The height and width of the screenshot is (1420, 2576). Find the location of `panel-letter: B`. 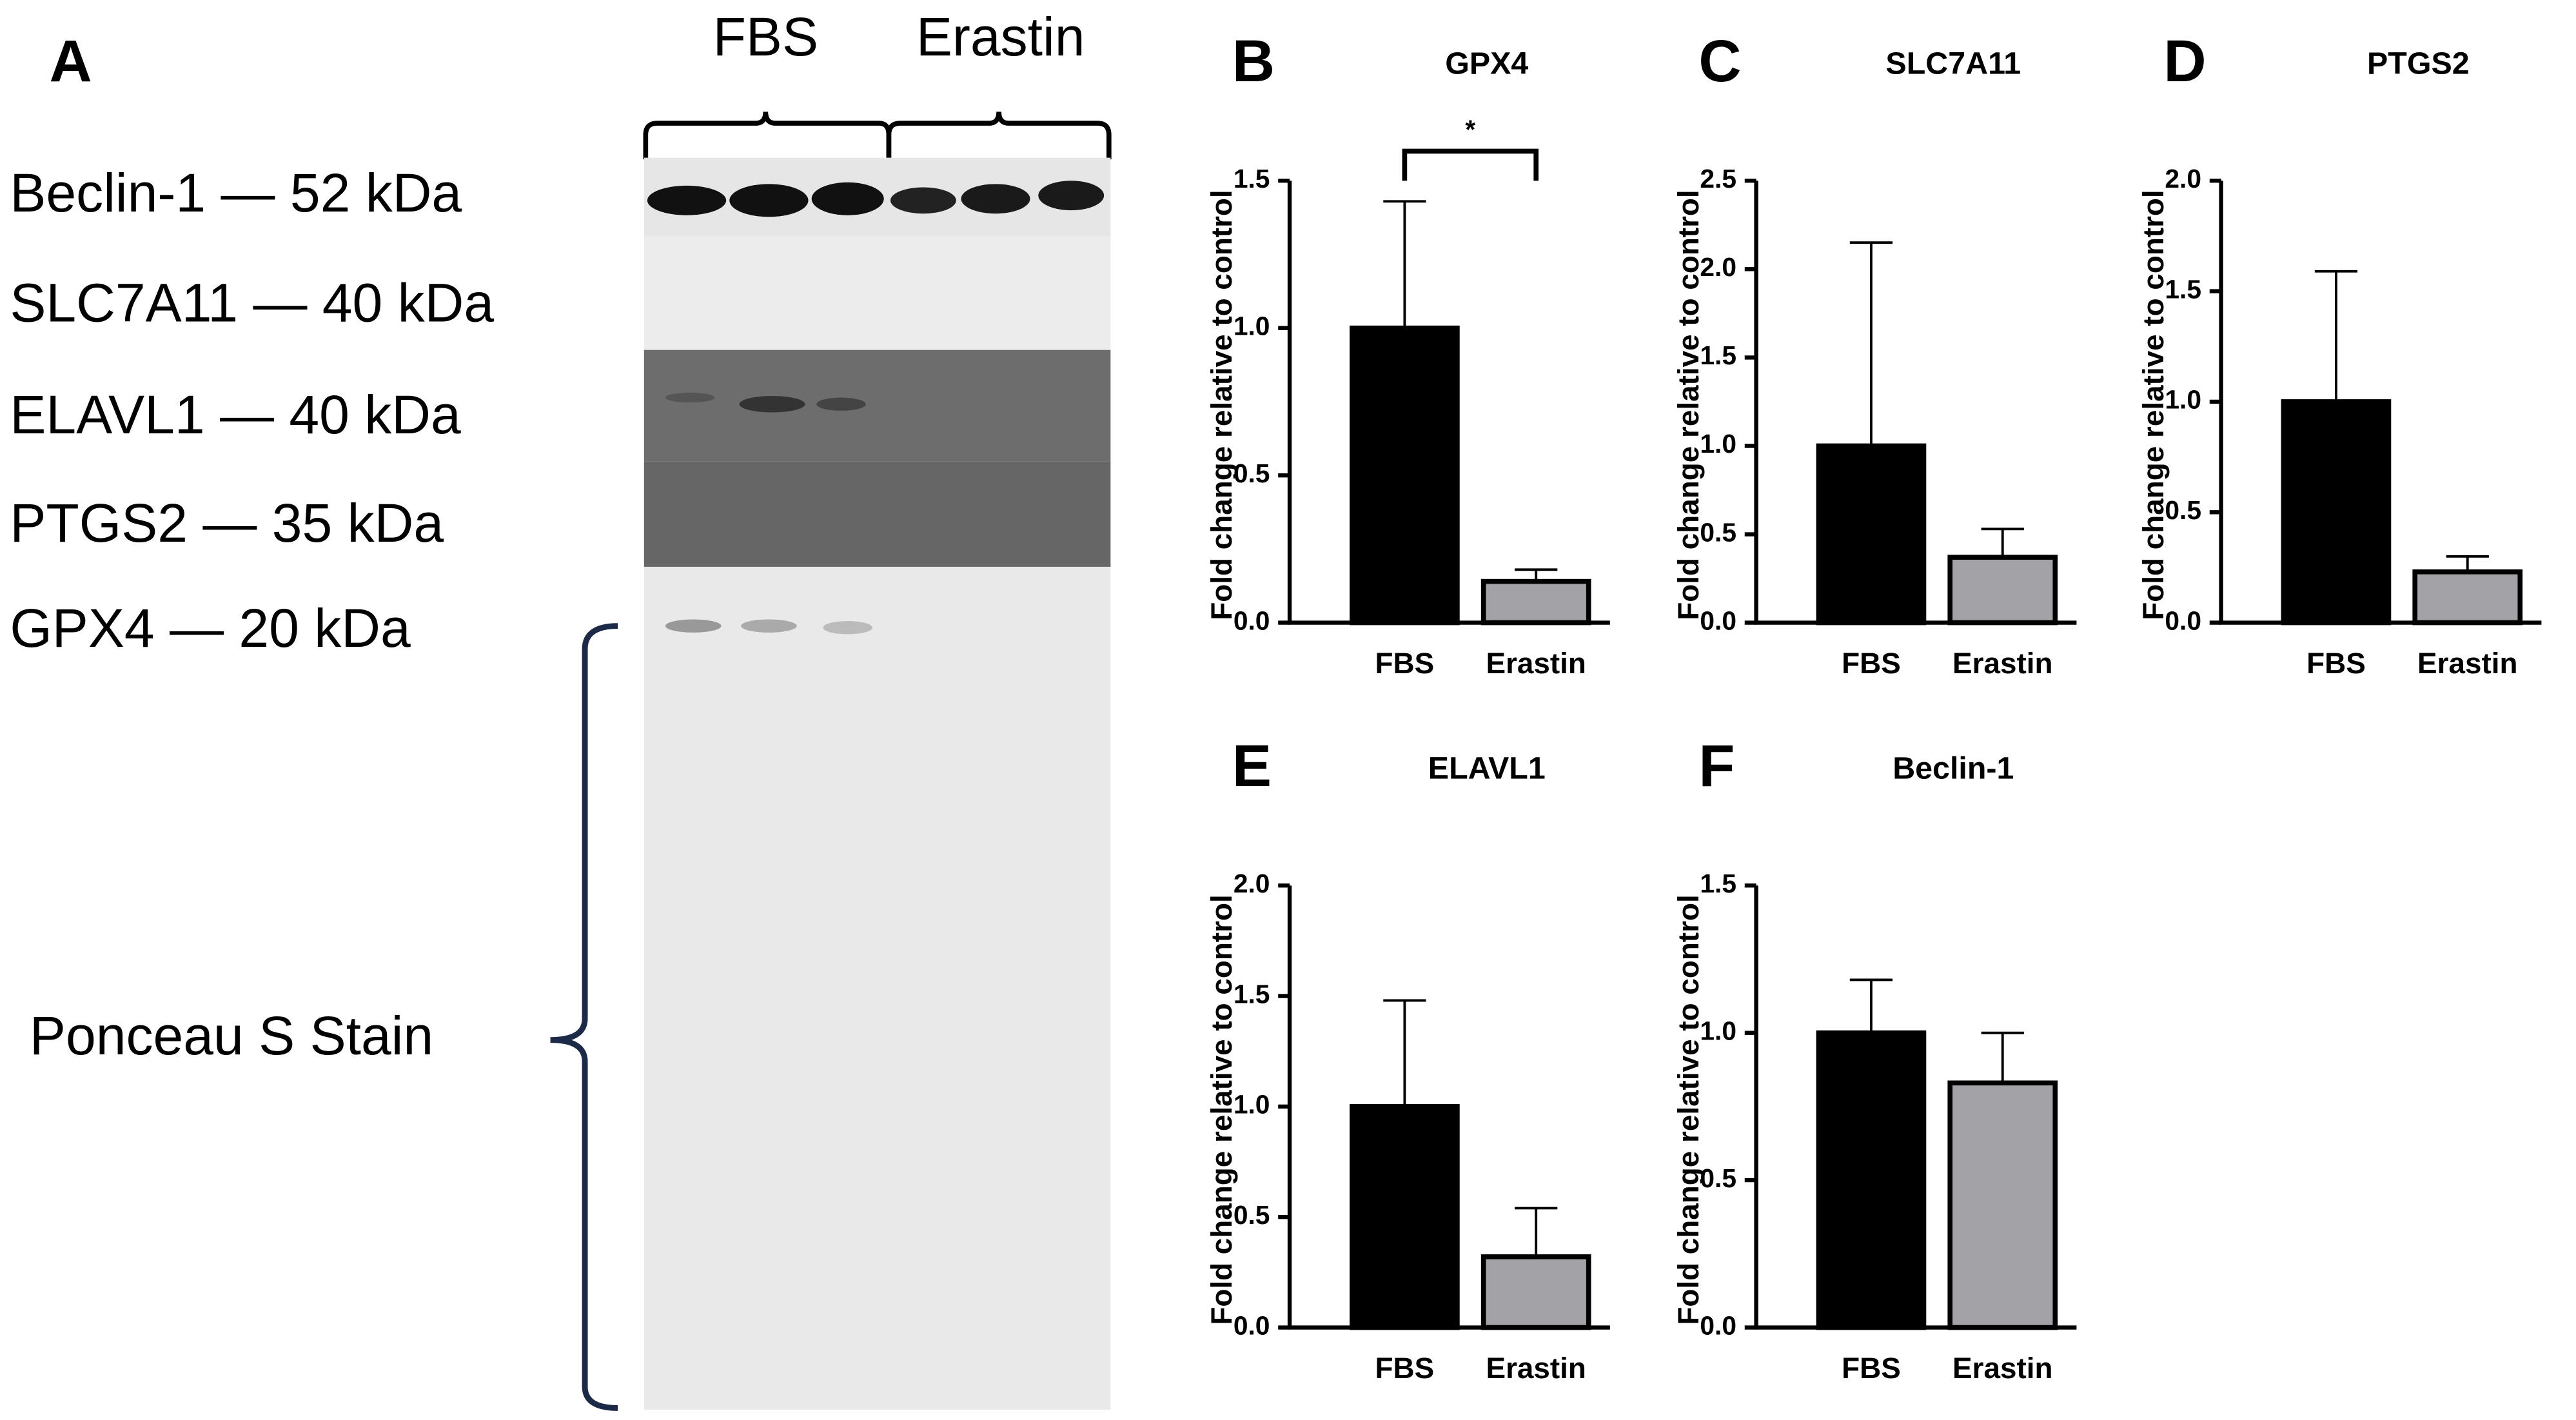

panel-letter: B is located at coordinates (1253, 61).